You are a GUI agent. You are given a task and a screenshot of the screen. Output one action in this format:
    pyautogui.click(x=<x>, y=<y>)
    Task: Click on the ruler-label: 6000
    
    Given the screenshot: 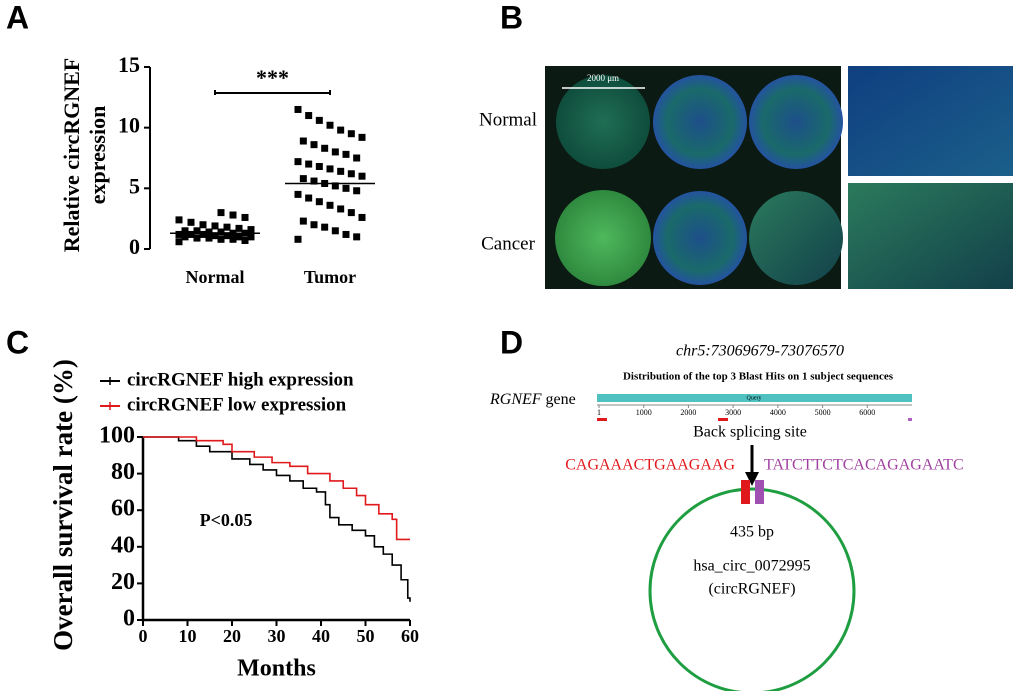 What is the action you would take?
    pyautogui.click(x=867, y=412)
    